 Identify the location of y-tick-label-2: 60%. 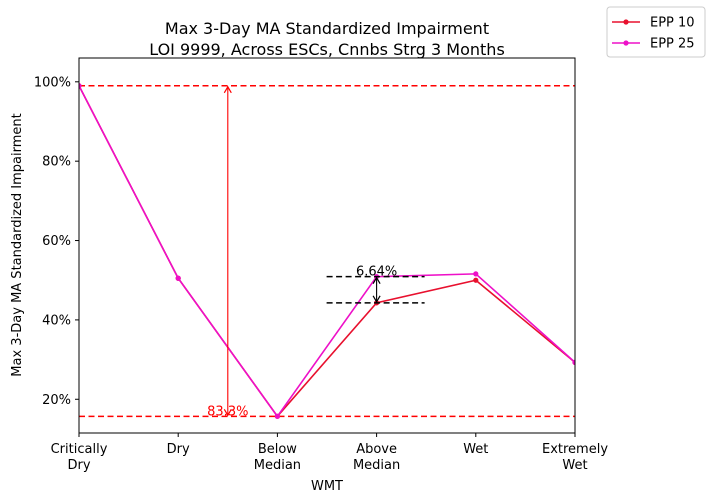
(56, 241).